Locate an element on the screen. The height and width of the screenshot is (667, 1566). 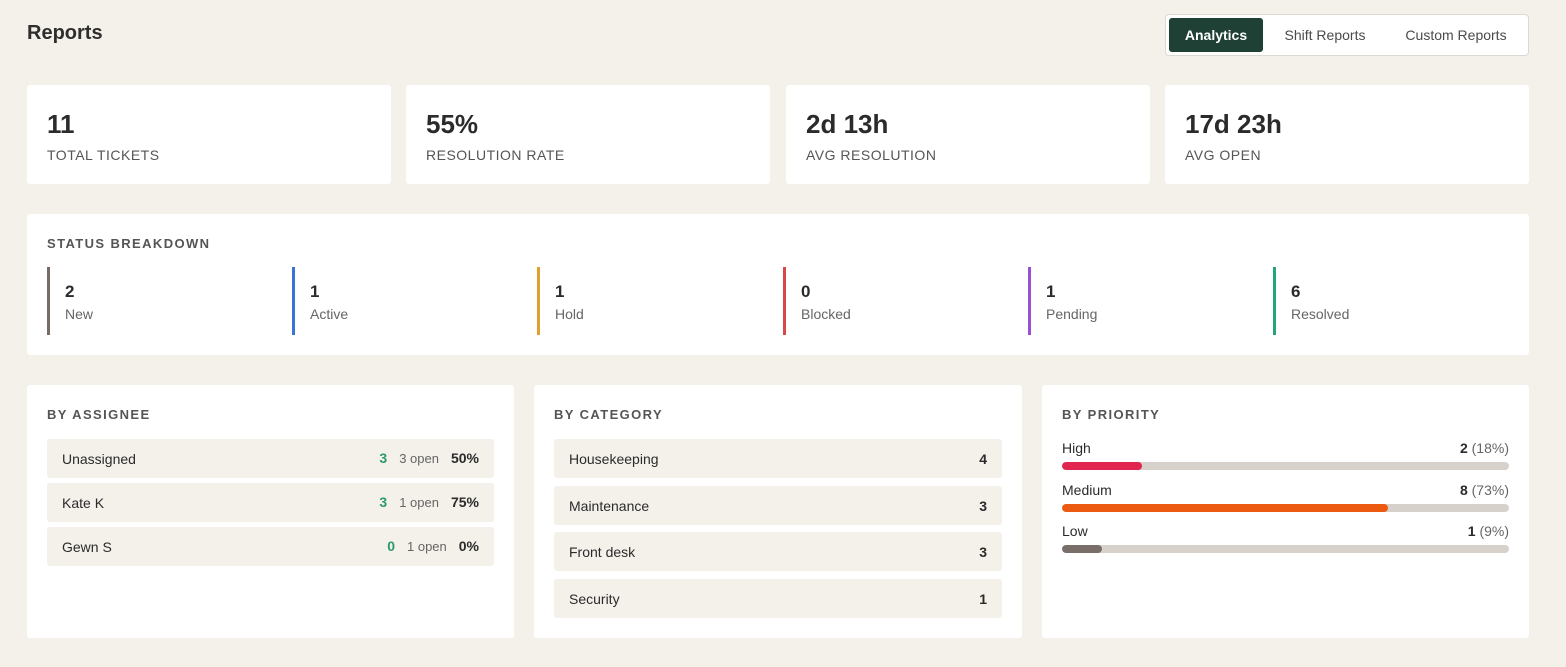
kpi-value: 2d 13h is located at coordinates (847, 124).